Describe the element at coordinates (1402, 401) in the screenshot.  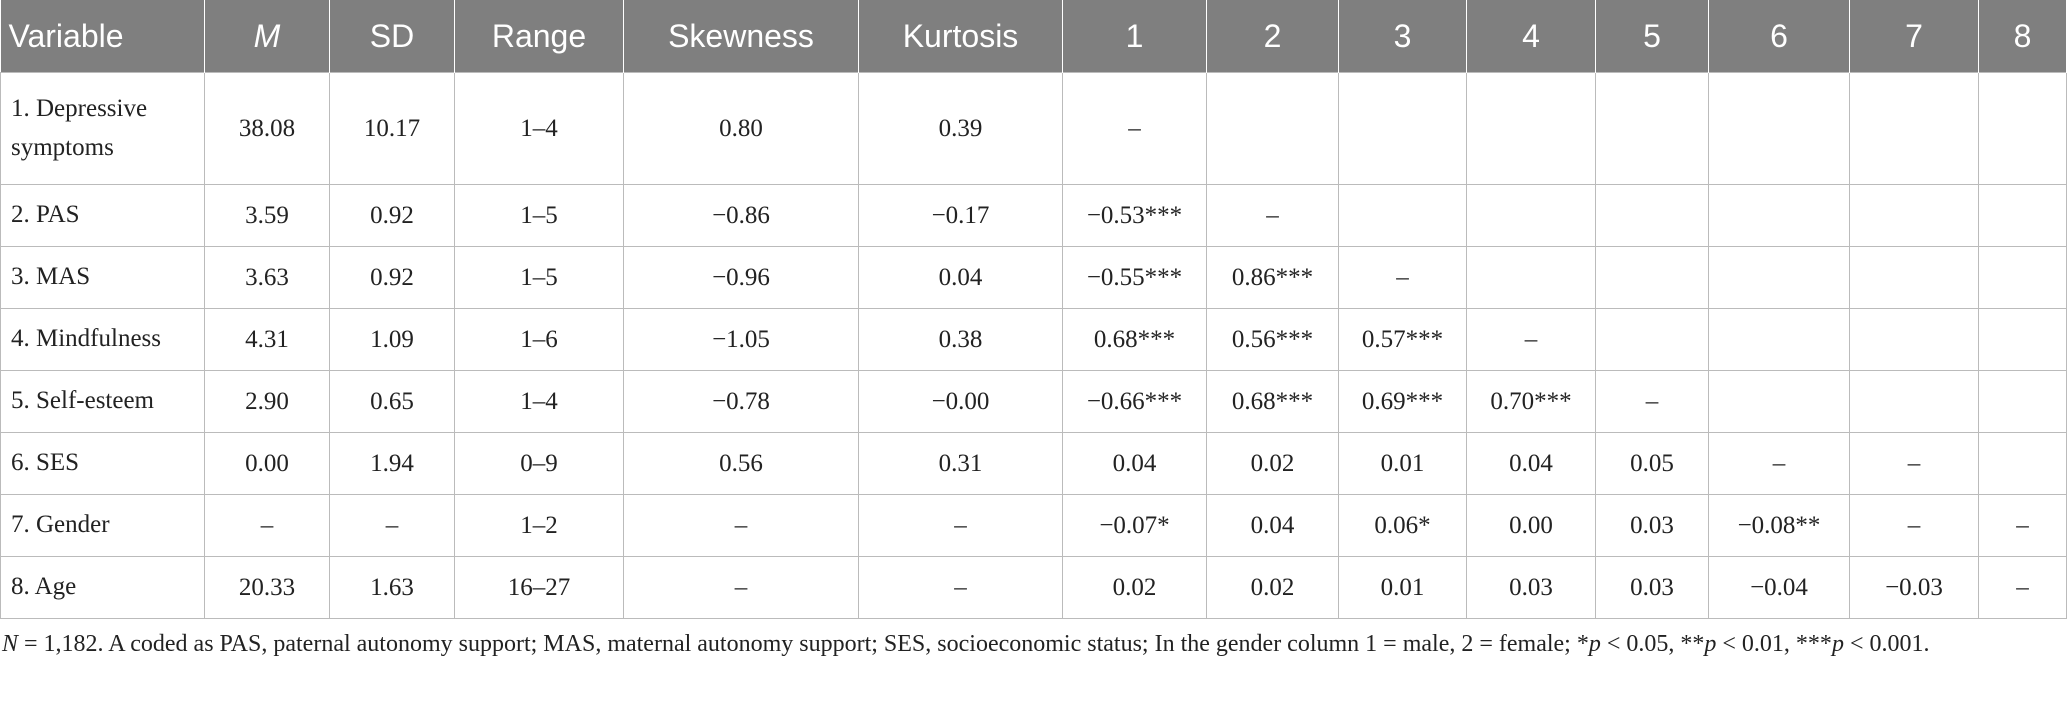
I see `table-cell: 0.69***` at that location.